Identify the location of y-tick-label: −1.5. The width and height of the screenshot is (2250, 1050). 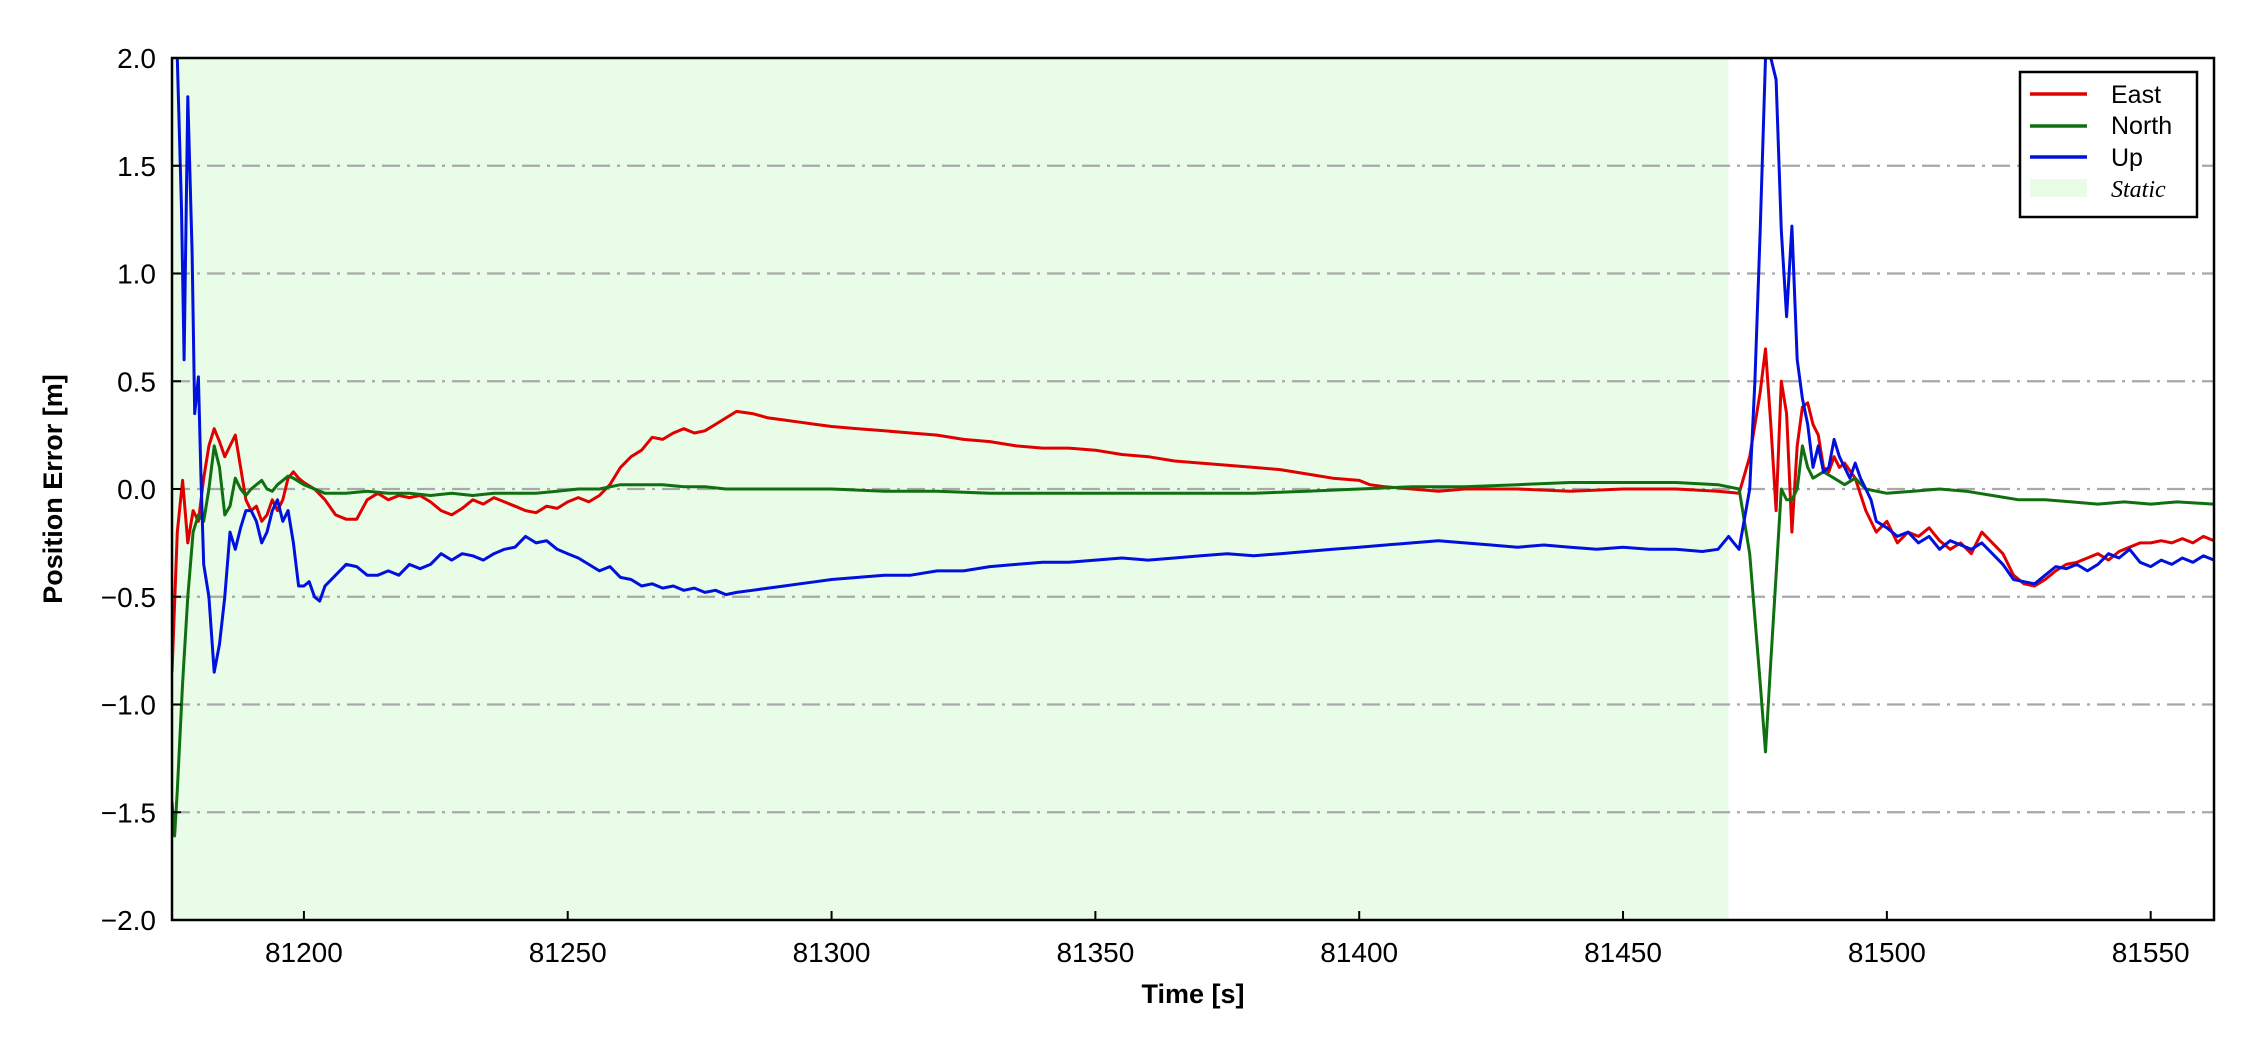
(128, 812).